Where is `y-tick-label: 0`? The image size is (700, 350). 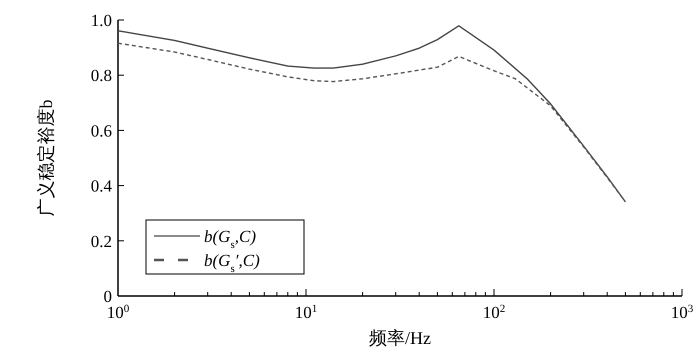
y-tick-label: 0 is located at coordinates (108, 296).